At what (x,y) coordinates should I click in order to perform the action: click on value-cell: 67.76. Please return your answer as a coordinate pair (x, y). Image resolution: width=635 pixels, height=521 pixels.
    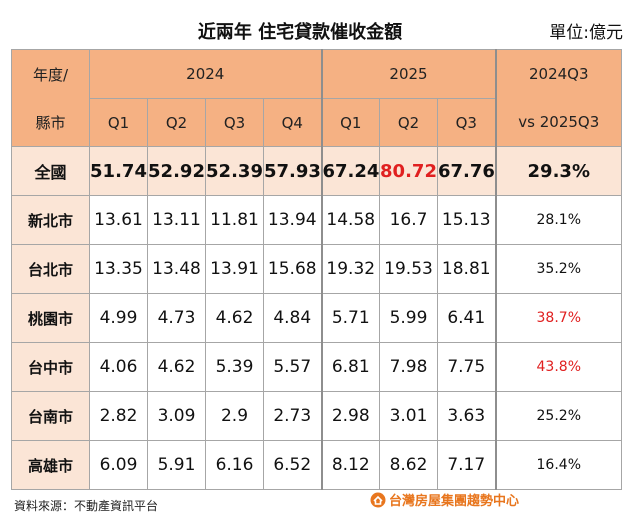
    Looking at the image, I should click on (466, 171).